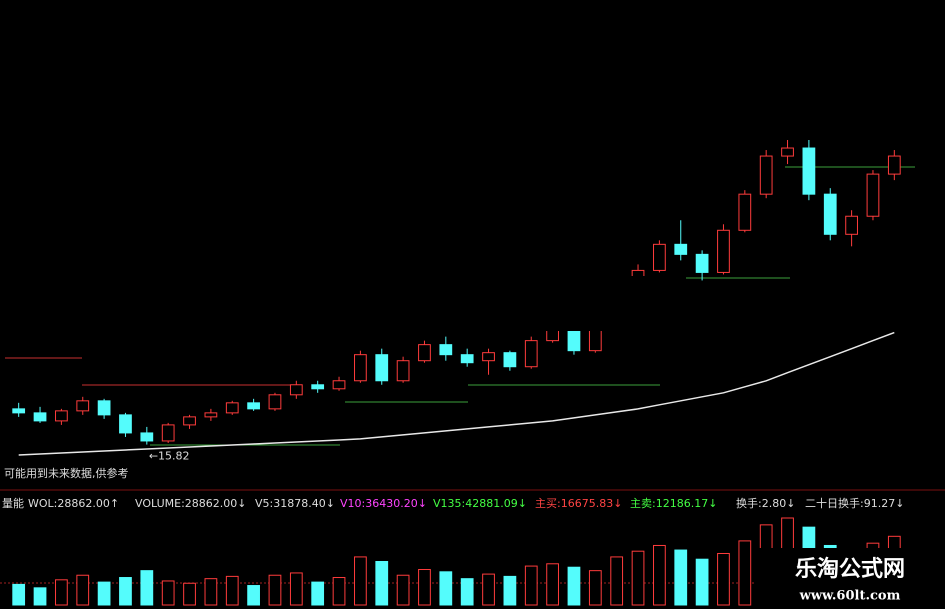 The height and width of the screenshot is (609, 945). What do you see at coordinates (66, 473) in the screenshot?
I see `warning-note: 可能用到未来数据,供参考` at bounding box center [66, 473].